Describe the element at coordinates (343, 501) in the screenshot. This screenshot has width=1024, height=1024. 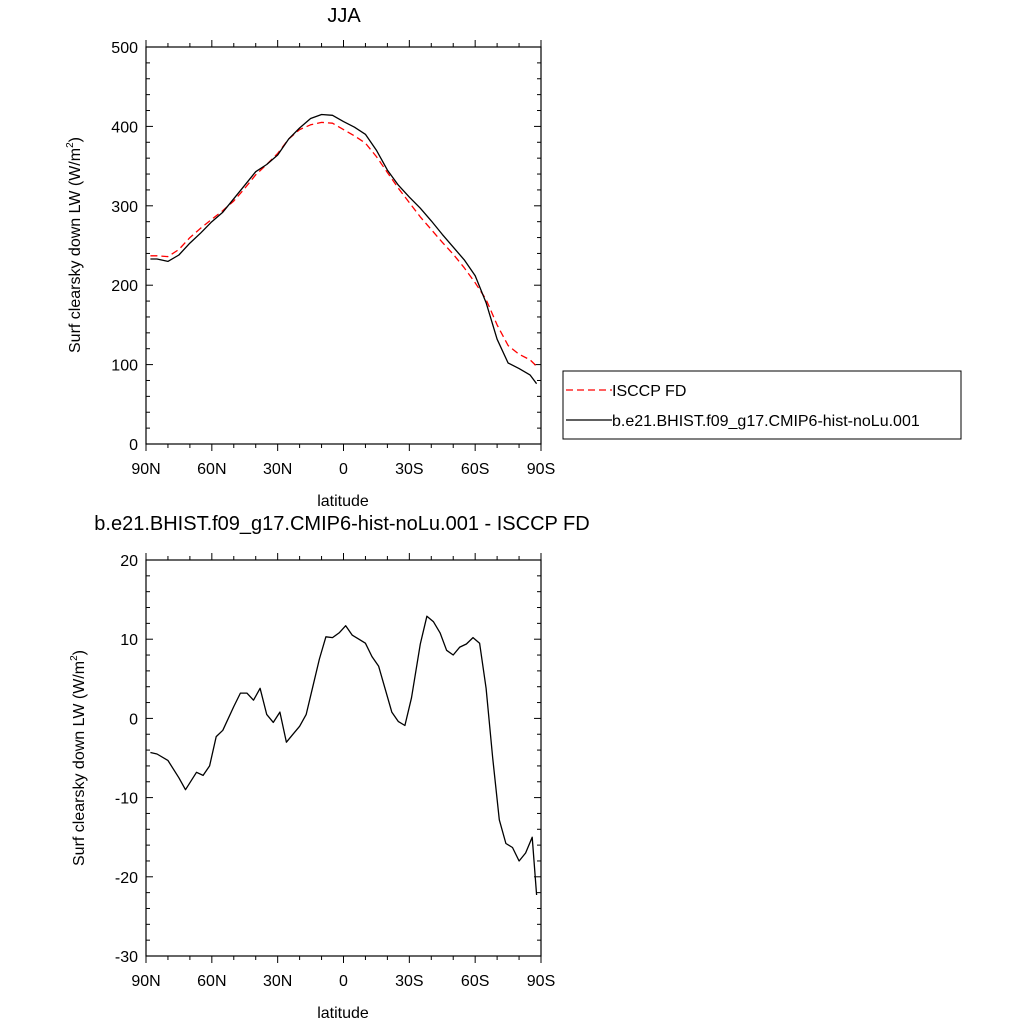
I see `top-x-axis-label: latitude` at that location.